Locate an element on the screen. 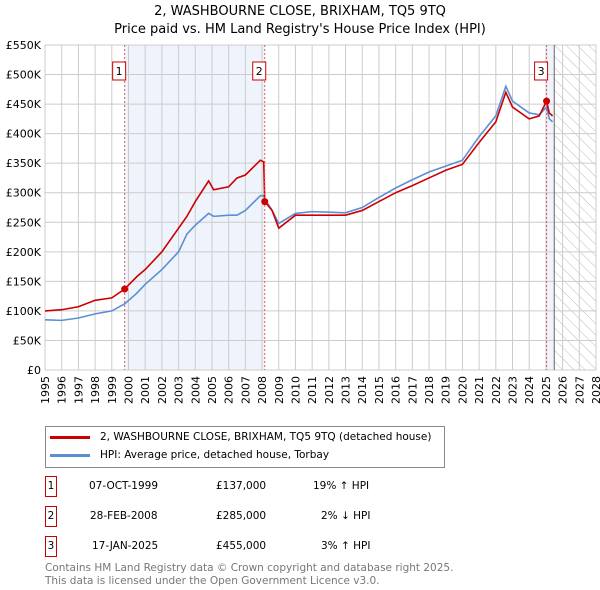 The width and height of the screenshot is (600, 590). x-tick-label: 2004 is located at coordinates (195, 390).